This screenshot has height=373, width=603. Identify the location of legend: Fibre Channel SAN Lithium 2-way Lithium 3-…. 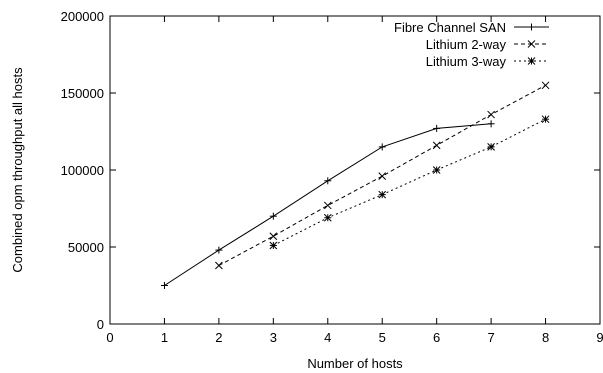
(471, 44).